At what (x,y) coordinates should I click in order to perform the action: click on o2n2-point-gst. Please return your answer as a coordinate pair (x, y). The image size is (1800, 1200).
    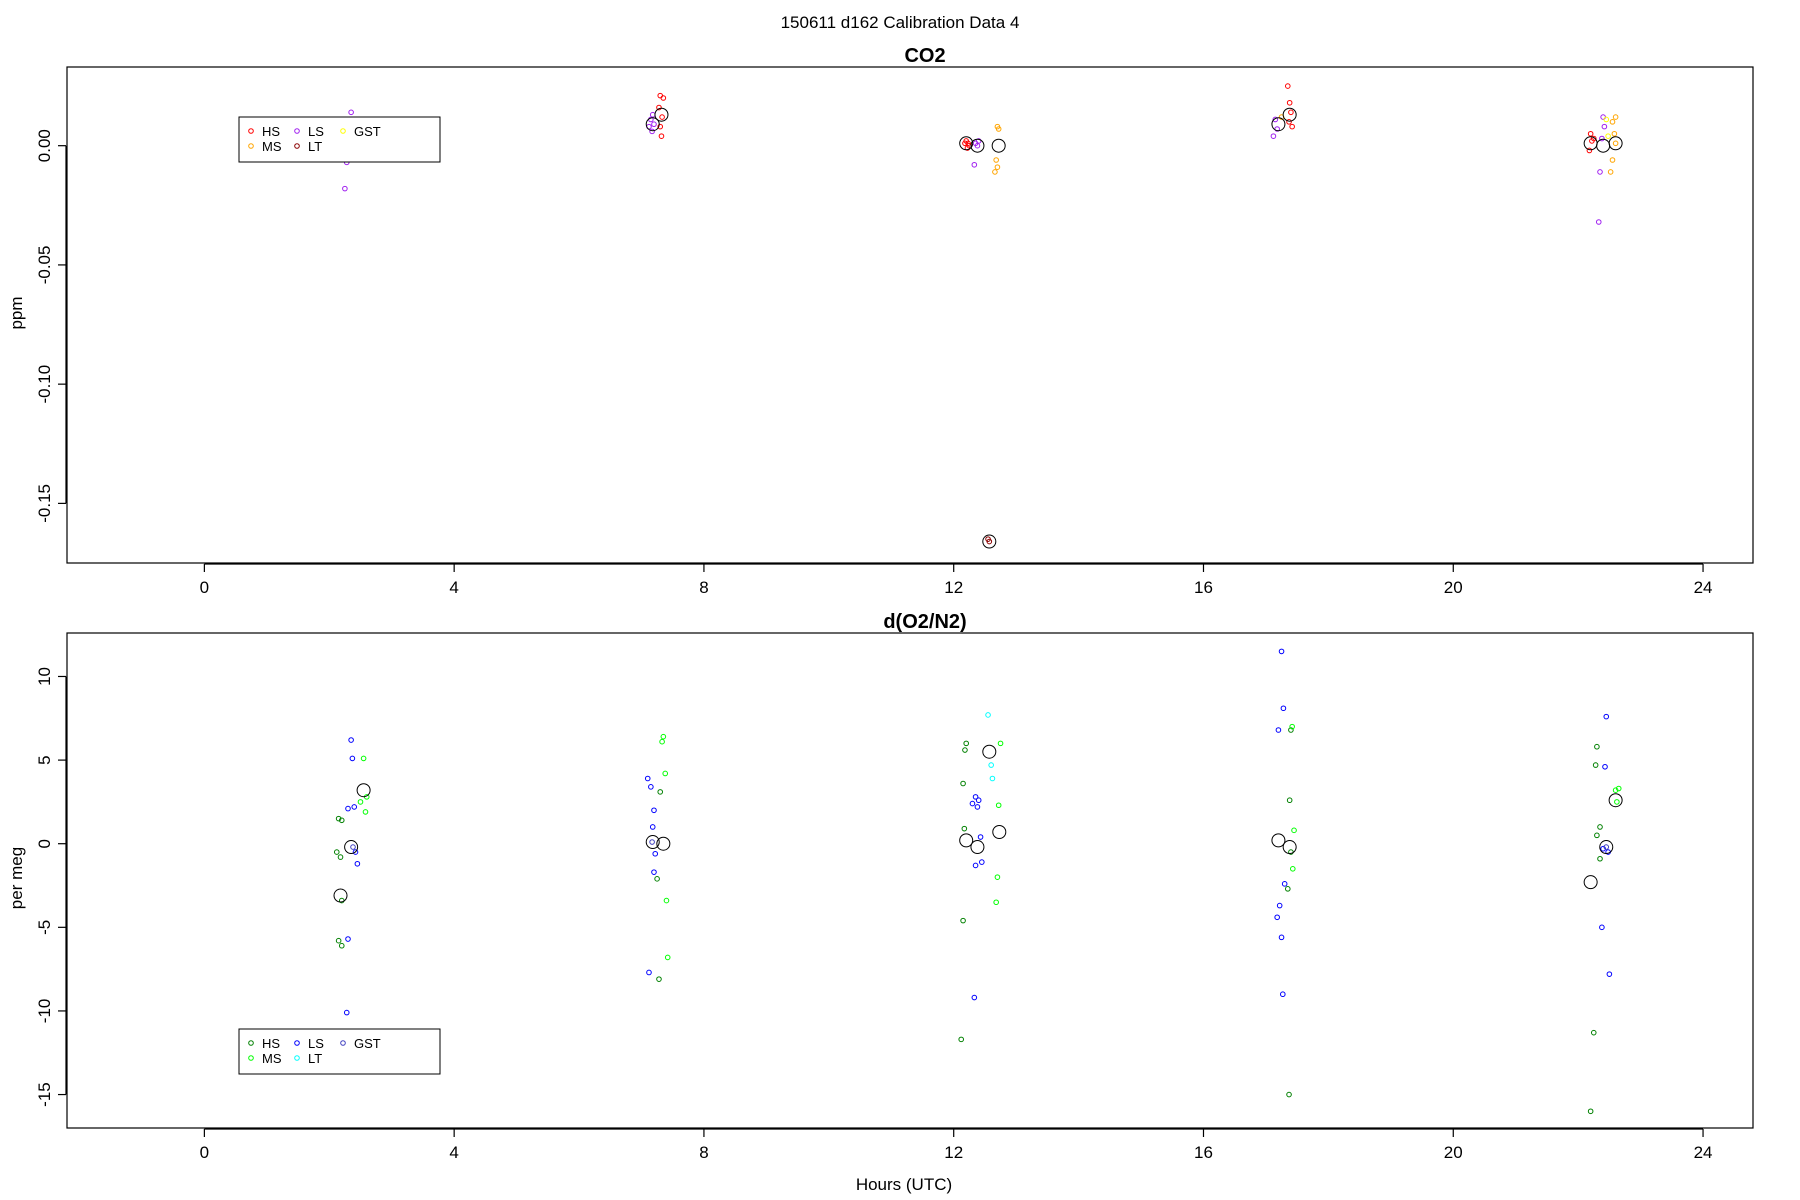
    Looking at the image, I should click on (353, 847).